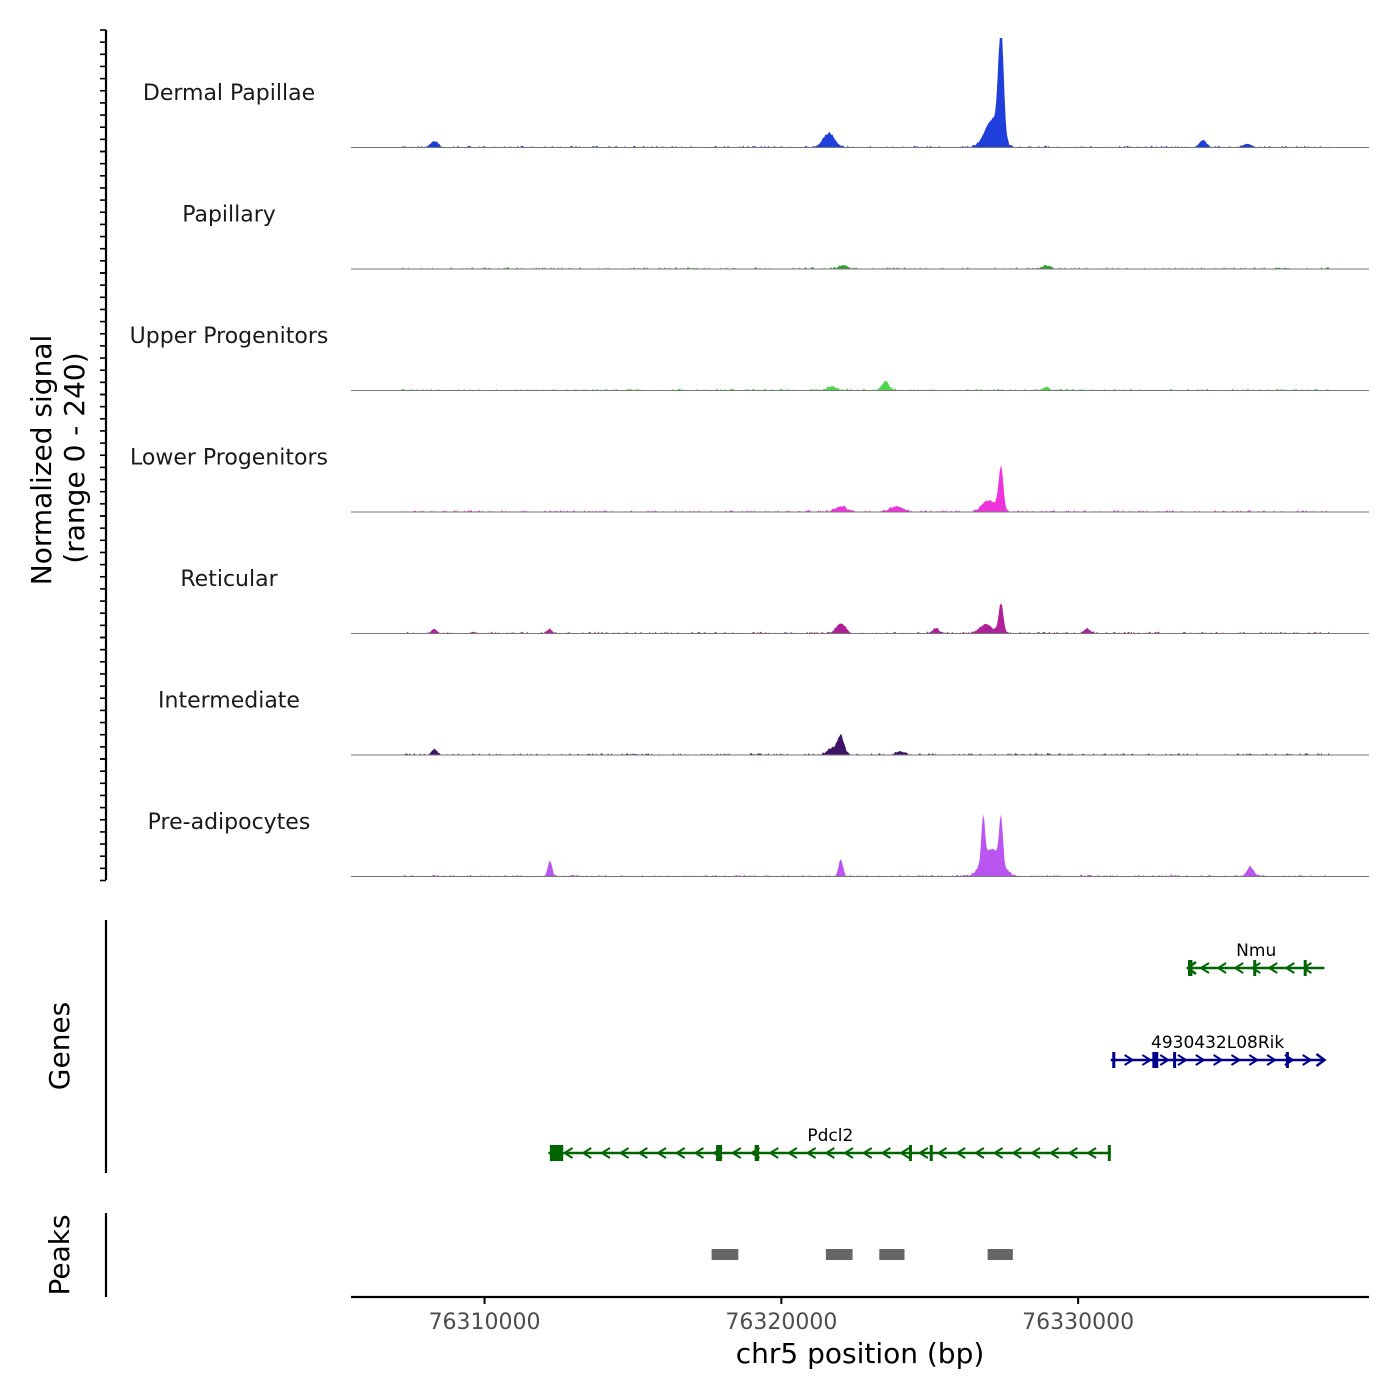  What do you see at coordinates (229, 458) in the screenshot?
I see `track-label: Lower Progenitors` at bounding box center [229, 458].